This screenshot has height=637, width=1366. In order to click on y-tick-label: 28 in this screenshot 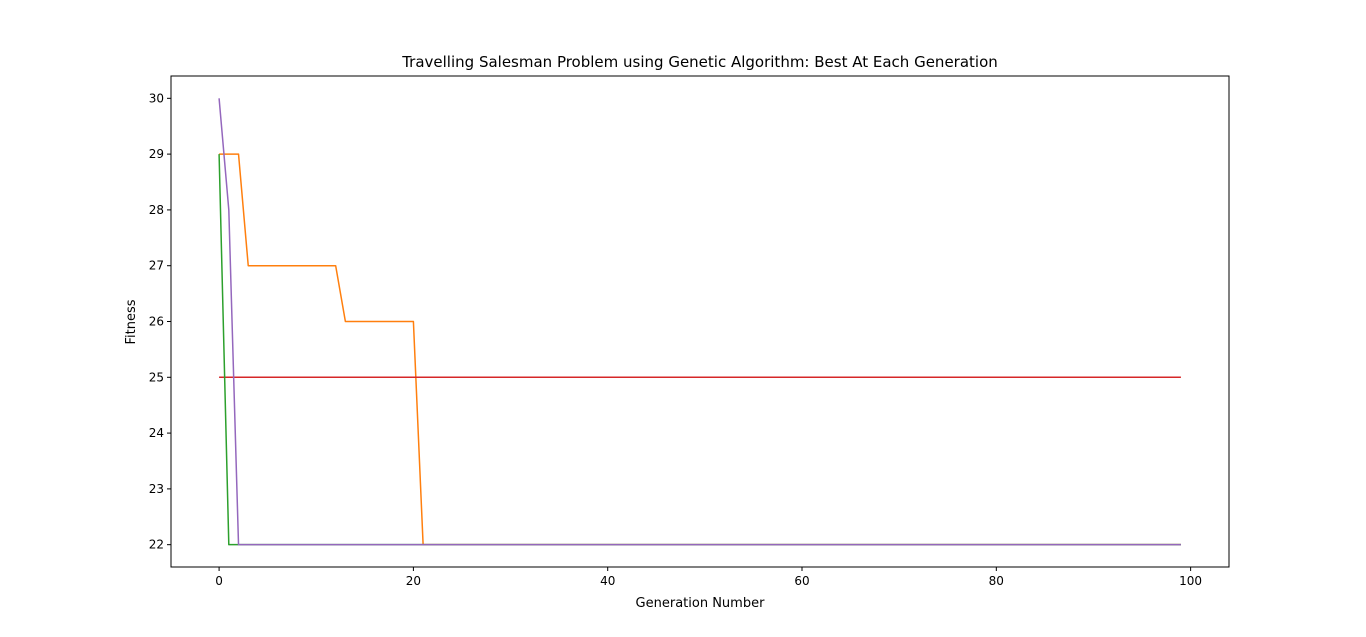, I will do `click(156, 210)`.